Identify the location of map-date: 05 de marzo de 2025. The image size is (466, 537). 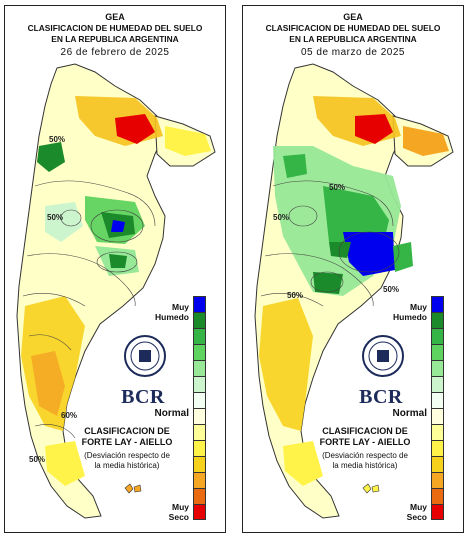
(352, 52).